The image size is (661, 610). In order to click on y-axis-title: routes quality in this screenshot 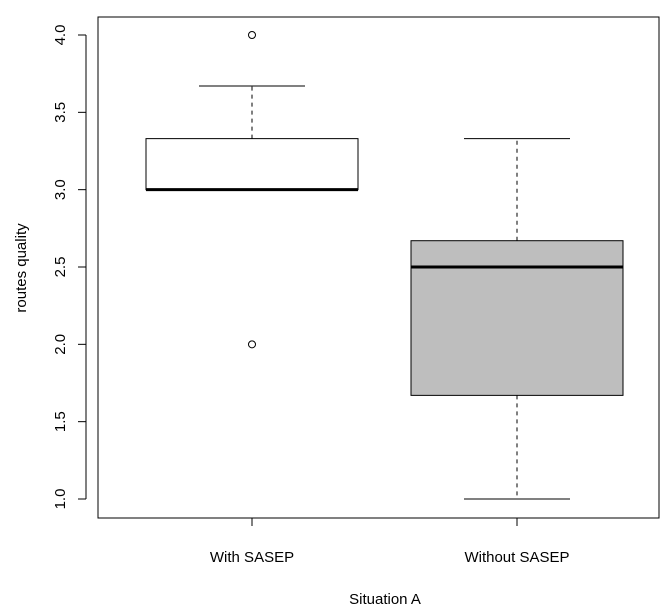, I will do `click(21, 268)`.